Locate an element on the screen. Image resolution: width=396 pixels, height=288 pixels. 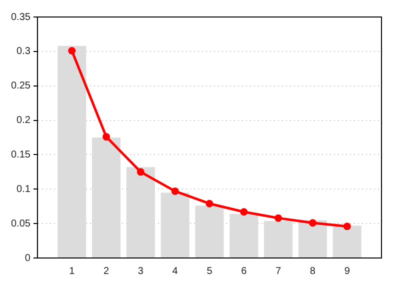
x-tick-label: 8 is located at coordinates (313, 271).